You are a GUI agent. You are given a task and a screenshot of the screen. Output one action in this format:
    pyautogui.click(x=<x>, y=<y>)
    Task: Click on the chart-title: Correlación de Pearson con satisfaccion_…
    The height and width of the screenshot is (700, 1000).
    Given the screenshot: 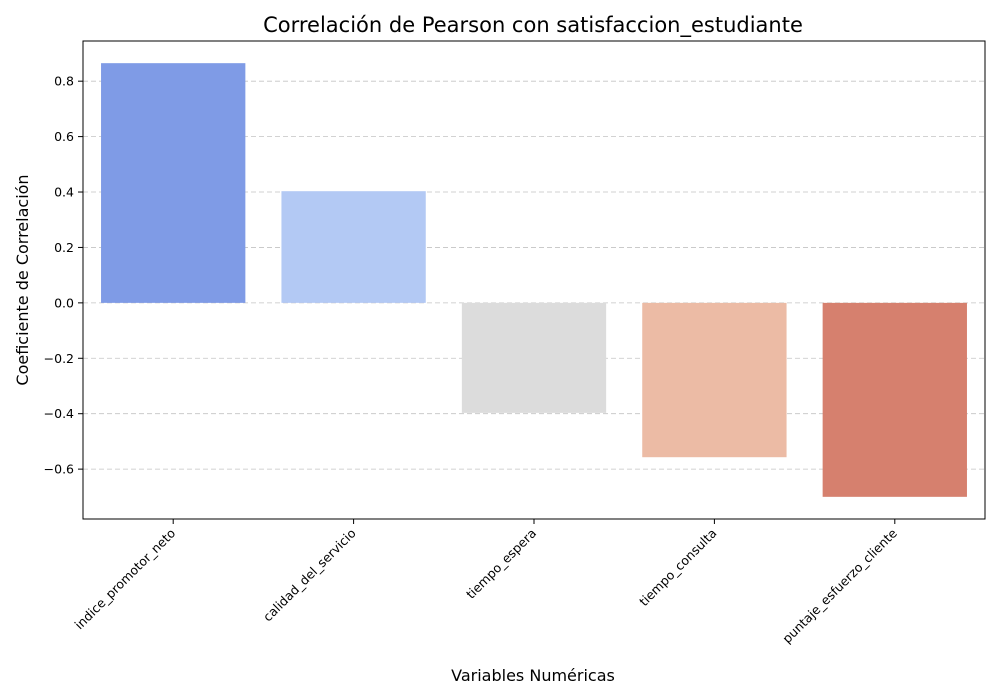 What is the action you would take?
    pyautogui.click(x=533, y=25)
    